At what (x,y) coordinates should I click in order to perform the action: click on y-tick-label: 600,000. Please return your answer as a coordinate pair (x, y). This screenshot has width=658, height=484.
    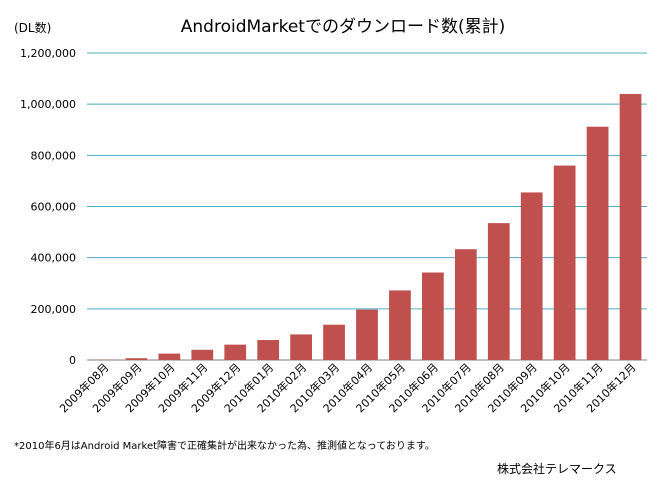
    Looking at the image, I should click on (54, 207).